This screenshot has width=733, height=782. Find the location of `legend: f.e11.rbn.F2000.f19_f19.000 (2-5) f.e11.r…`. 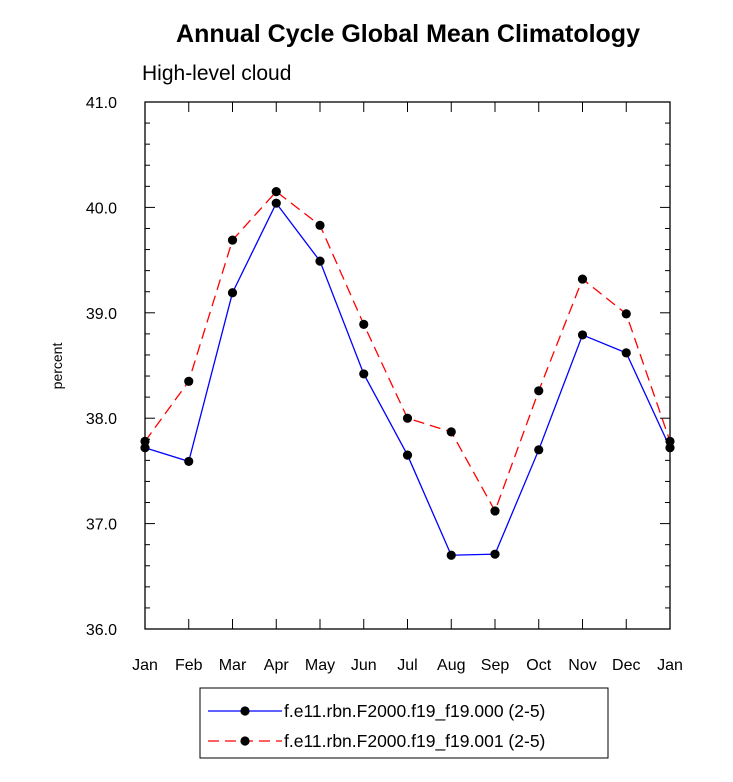

legend: f.e11.rbn.F2000.f19_f19.000 (2-5) f.e11.r… is located at coordinates (376, 726).